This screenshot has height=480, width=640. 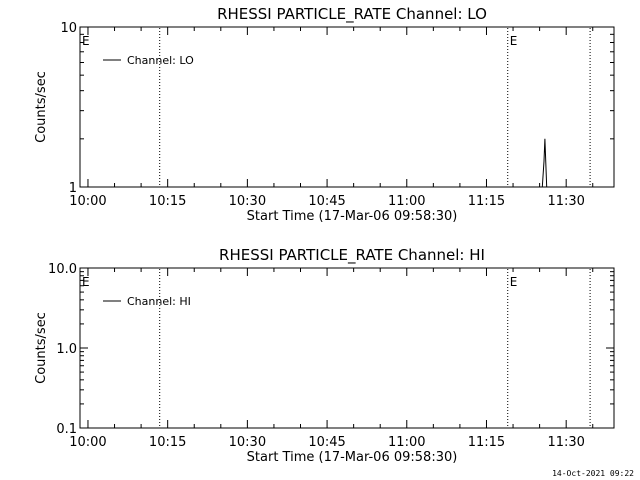 I want to click on chart-2-ytick-label: 10.0, so click(x=62, y=269).